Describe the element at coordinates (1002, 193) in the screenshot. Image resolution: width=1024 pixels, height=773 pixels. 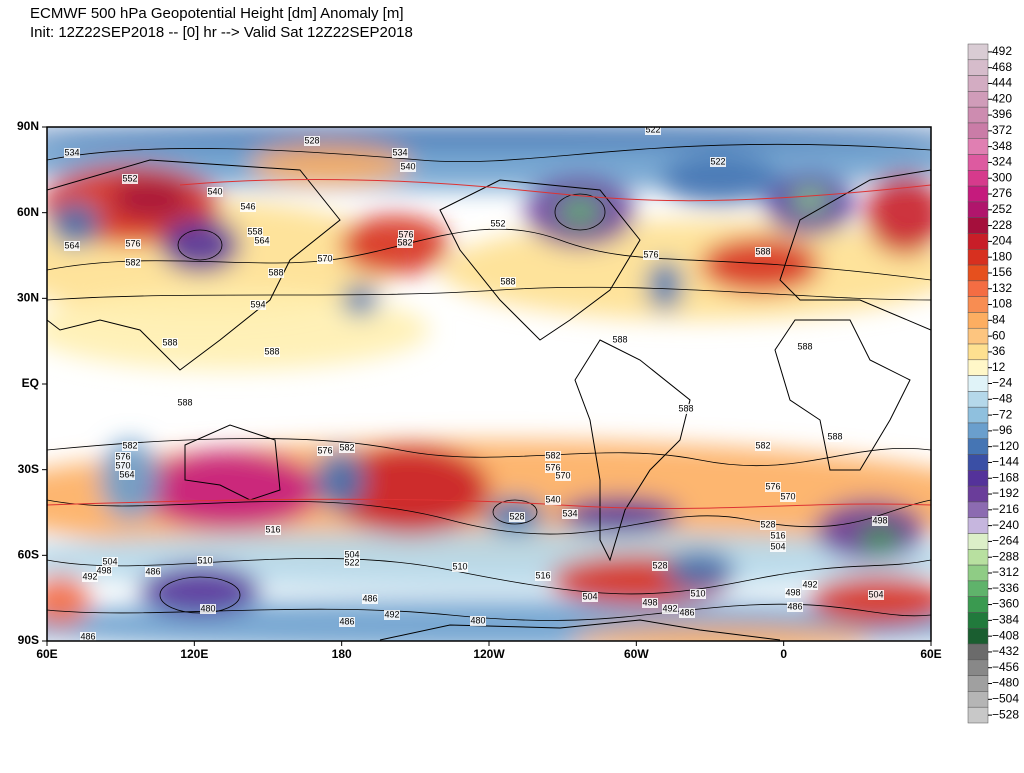
I see `colorbar-label: 276` at that location.